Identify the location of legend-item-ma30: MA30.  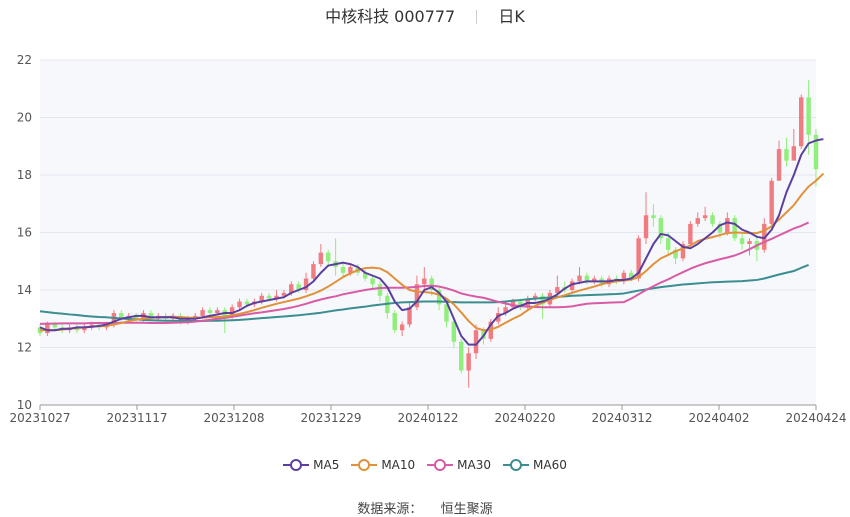
(459, 465).